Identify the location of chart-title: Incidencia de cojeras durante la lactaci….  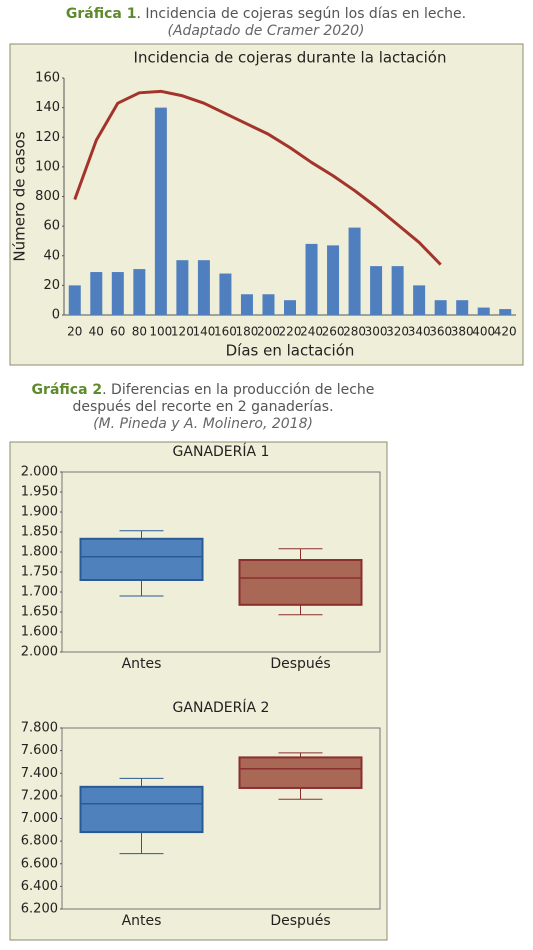
(290, 58).